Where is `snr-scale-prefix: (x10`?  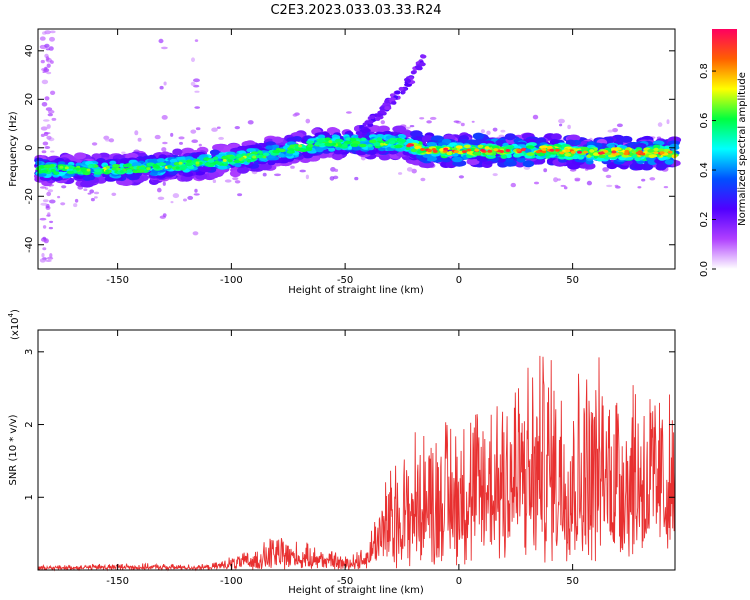 snr-scale-prefix: (x10 is located at coordinates (15, 328).